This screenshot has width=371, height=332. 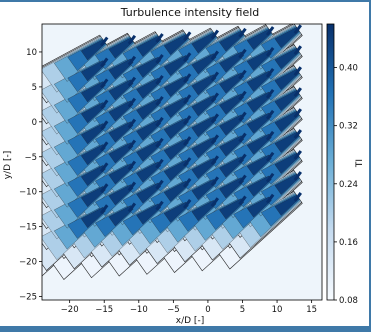 What do you see at coordinates (104, 310) in the screenshot?
I see `x-tick-label: −15` at bounding box center [104, 310].